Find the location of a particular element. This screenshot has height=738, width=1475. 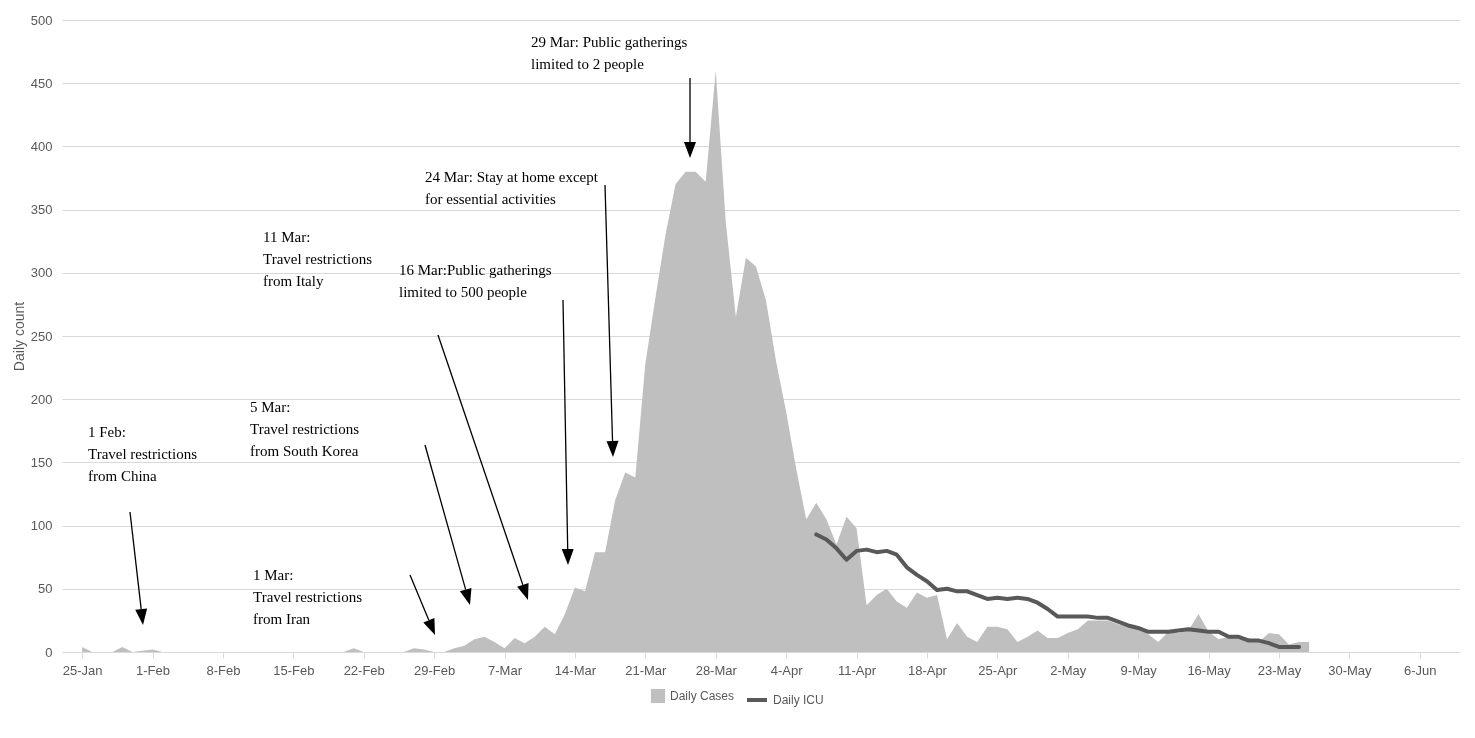

y-tick-label: 250 is located at coordinates (41, 336).